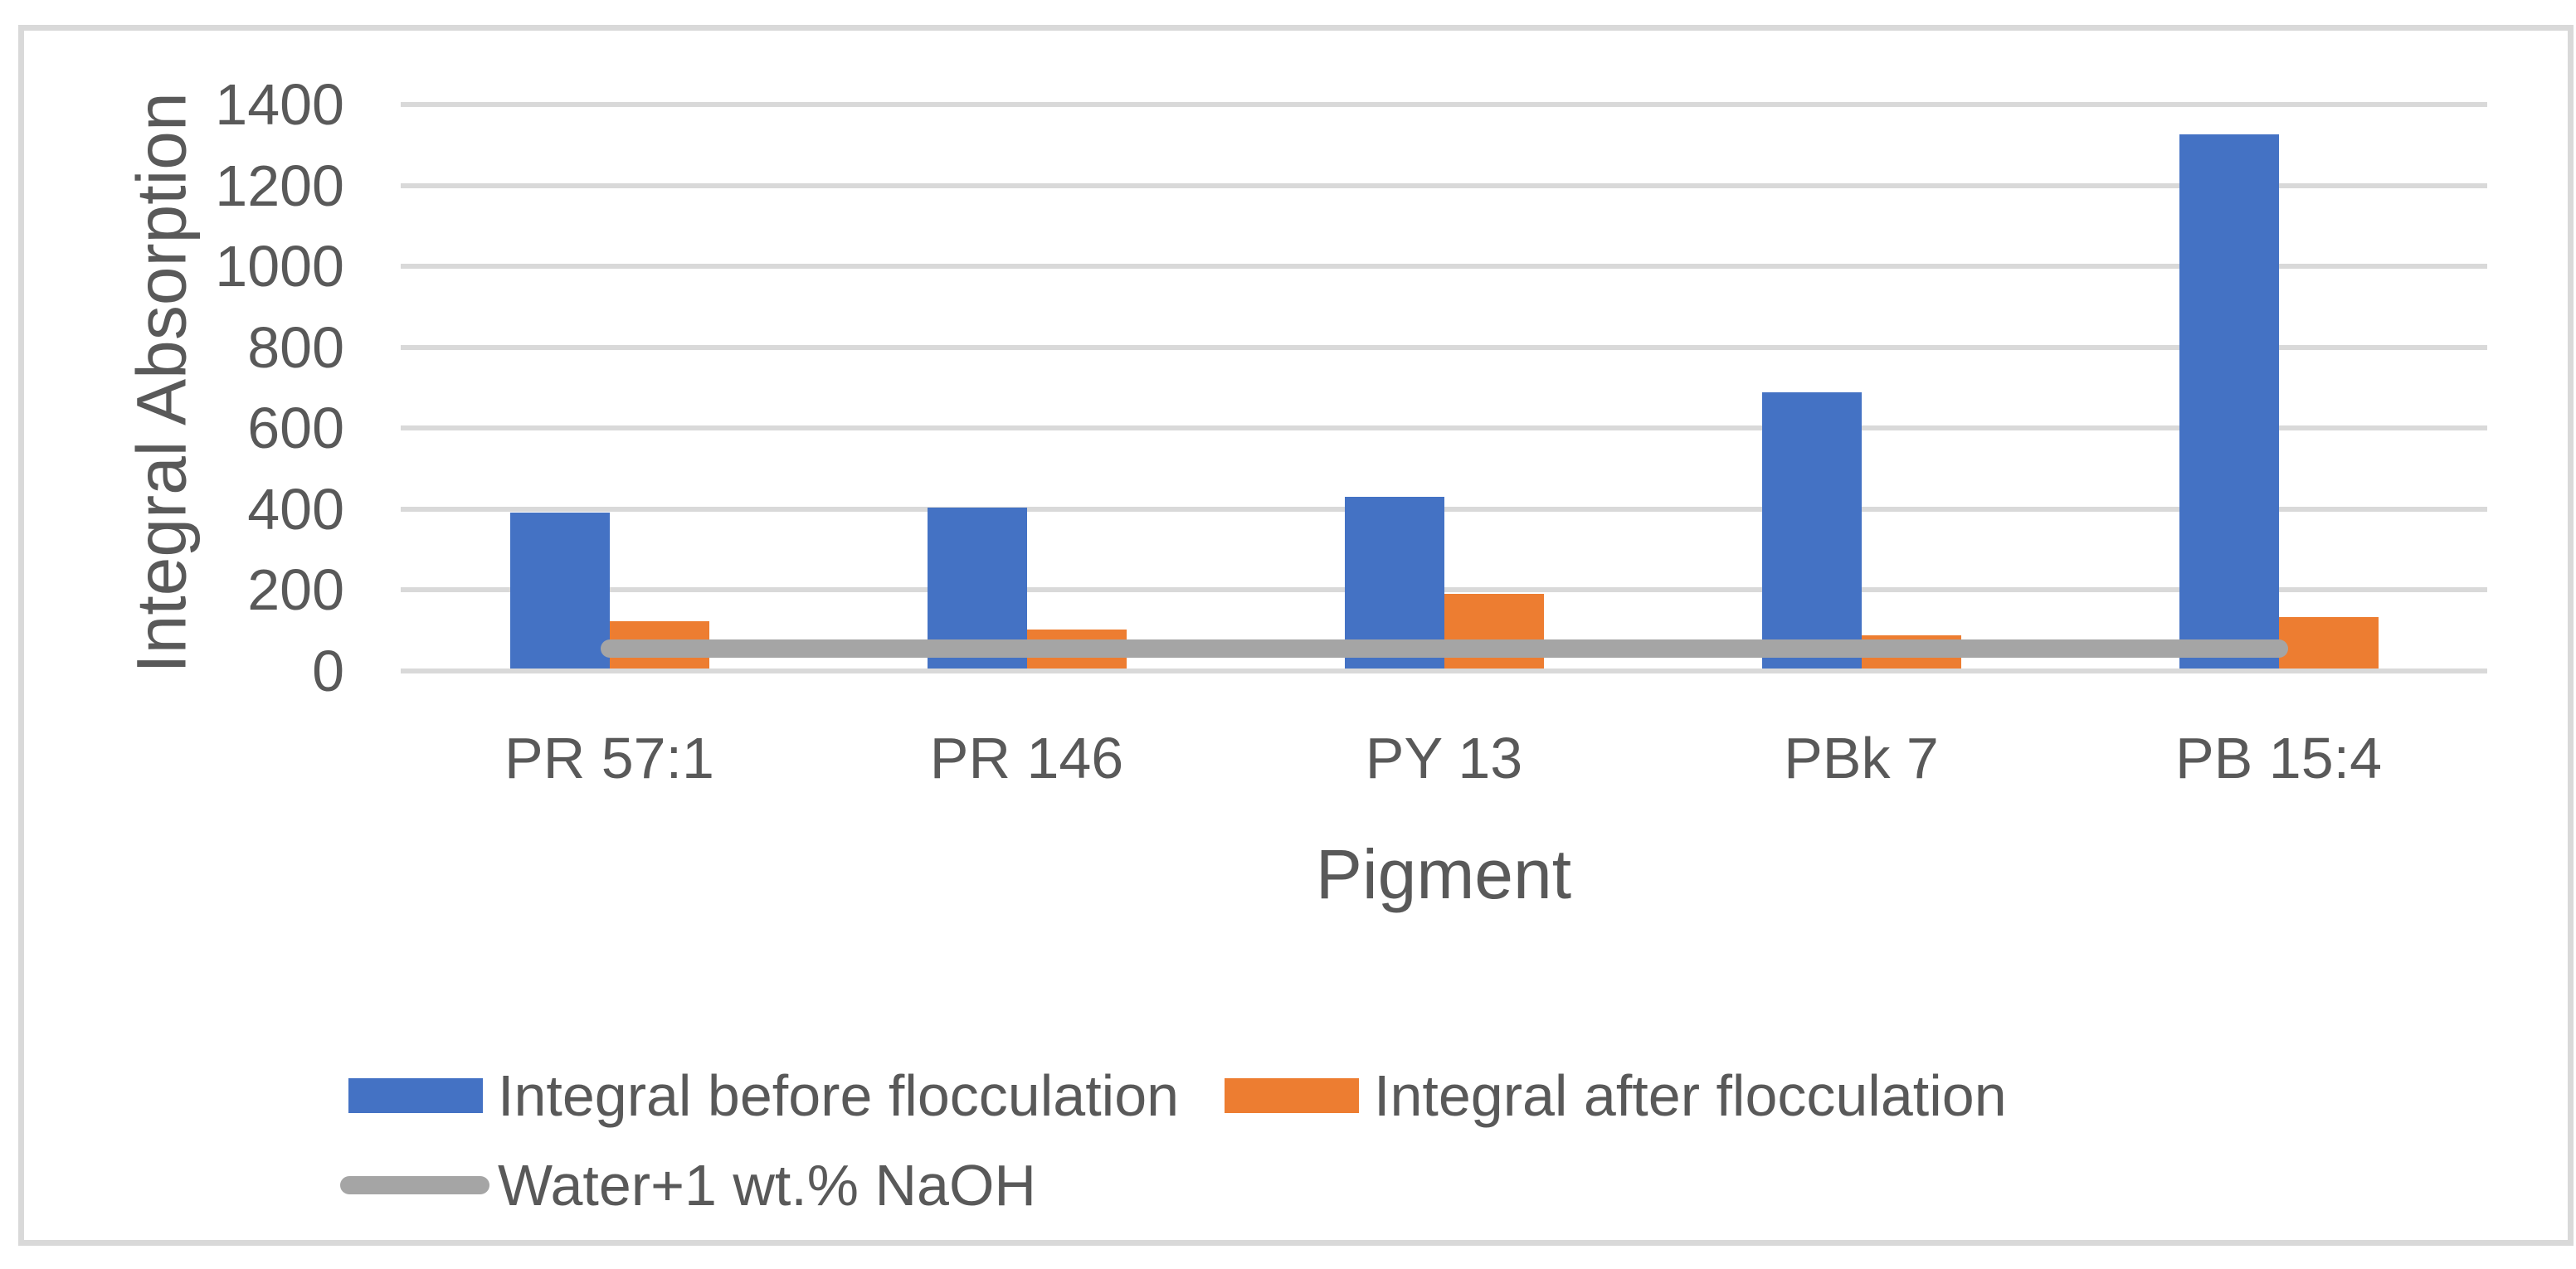  Describe the element at coordinates (295, 428) in the screenshot. I see `y-axis-tick-label: 600` at that location.